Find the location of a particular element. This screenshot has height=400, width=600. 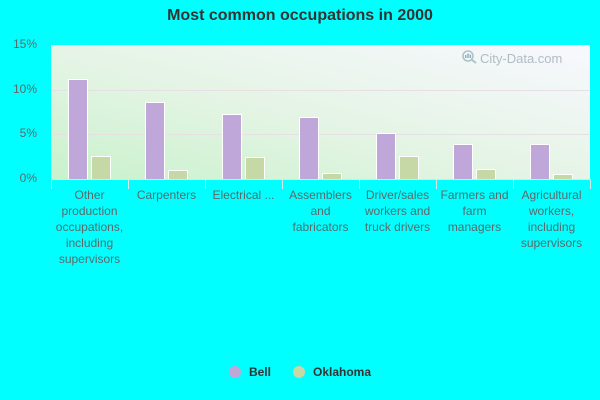

y-tick-label: 10% is located at coordinates (24, 88).